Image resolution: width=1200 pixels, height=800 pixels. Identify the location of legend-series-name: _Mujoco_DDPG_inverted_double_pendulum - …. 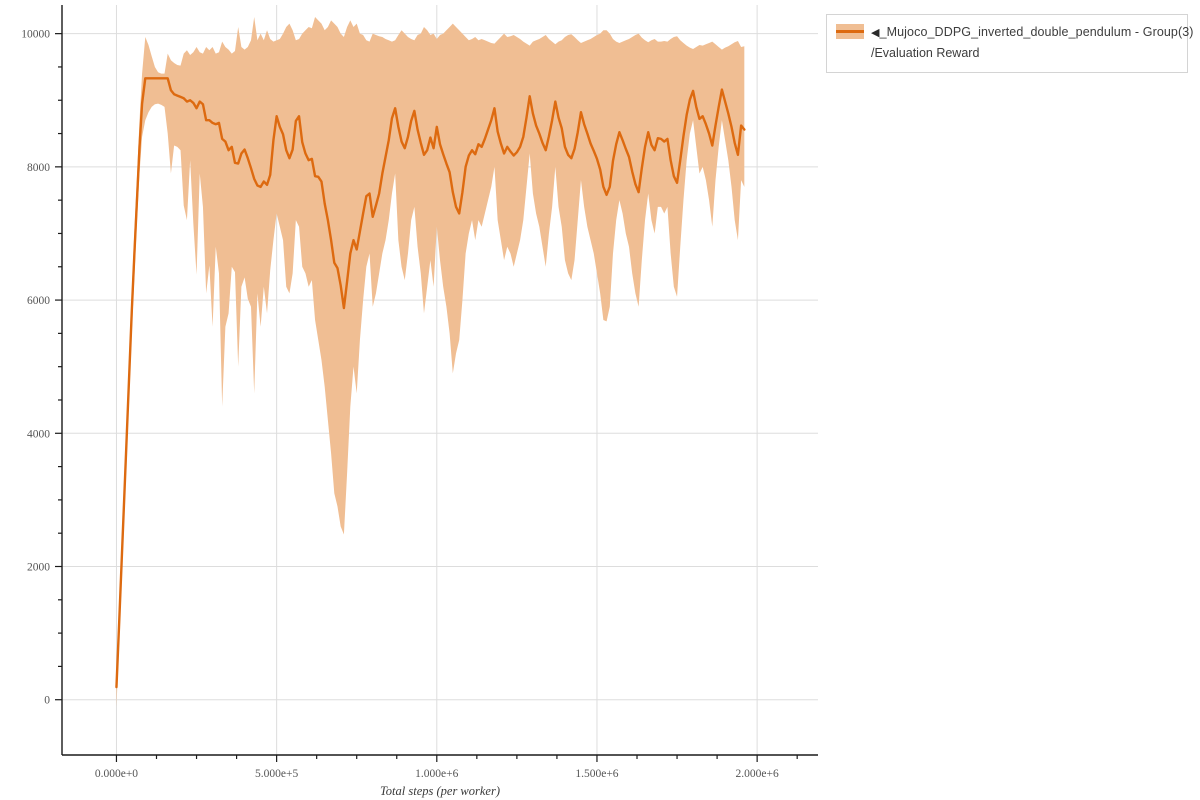
(1036, 32).